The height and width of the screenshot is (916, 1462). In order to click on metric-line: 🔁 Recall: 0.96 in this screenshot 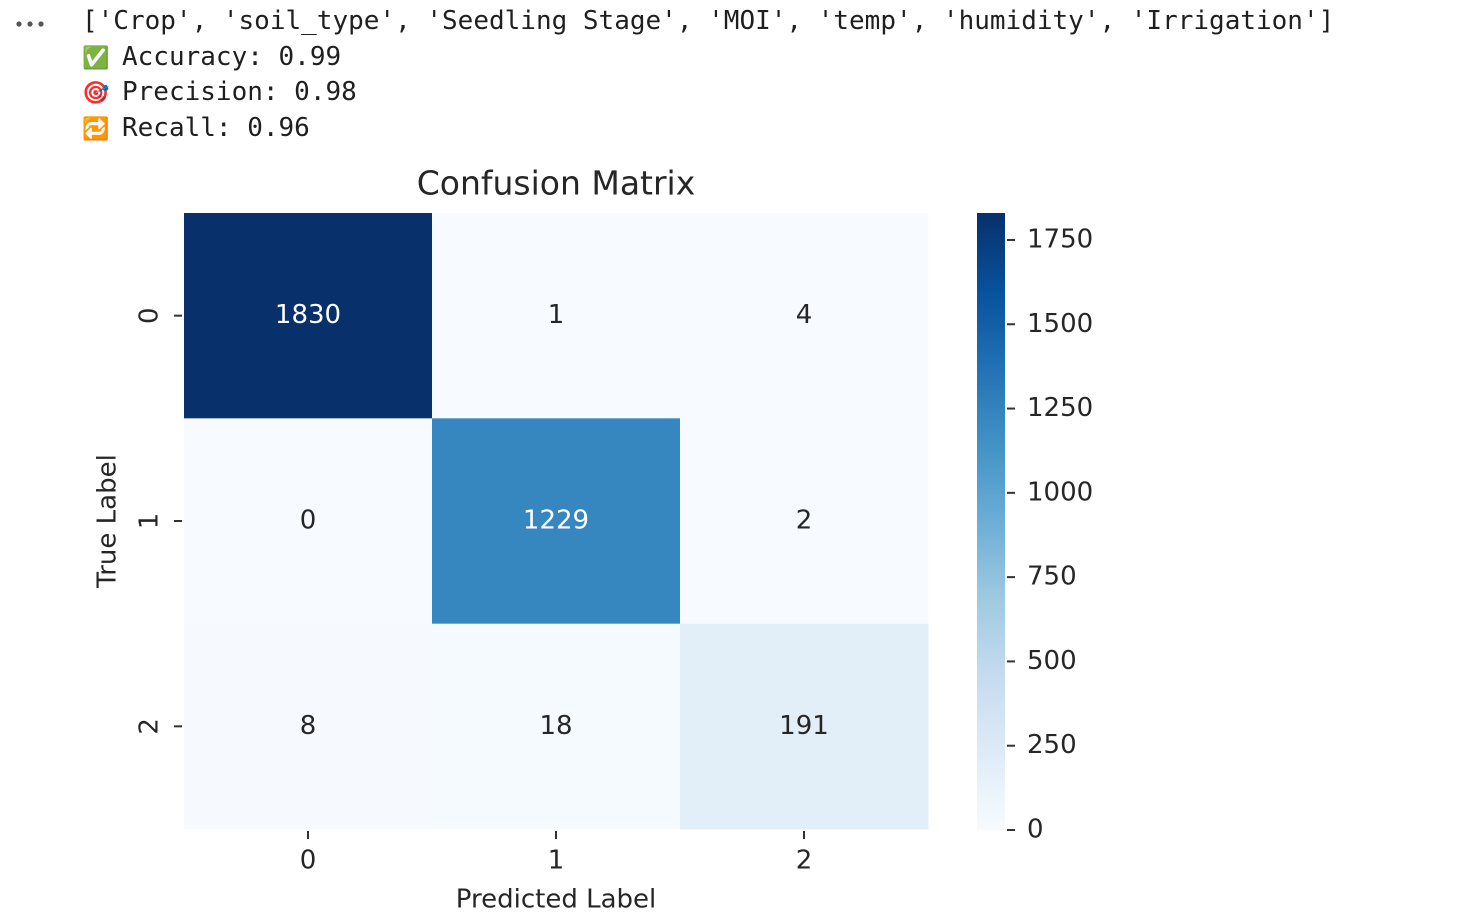, I will do `click(196, 128)`.